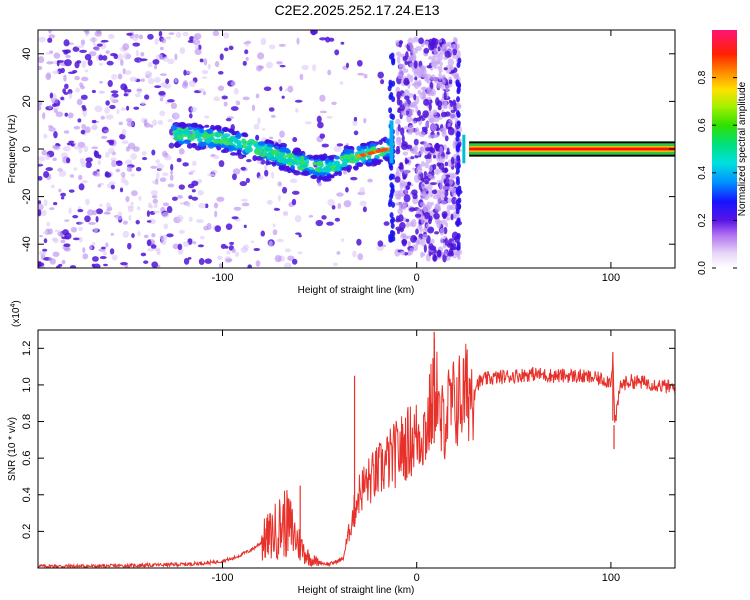  I want to click on y-tick-label: 0.2, so click(27, 531).